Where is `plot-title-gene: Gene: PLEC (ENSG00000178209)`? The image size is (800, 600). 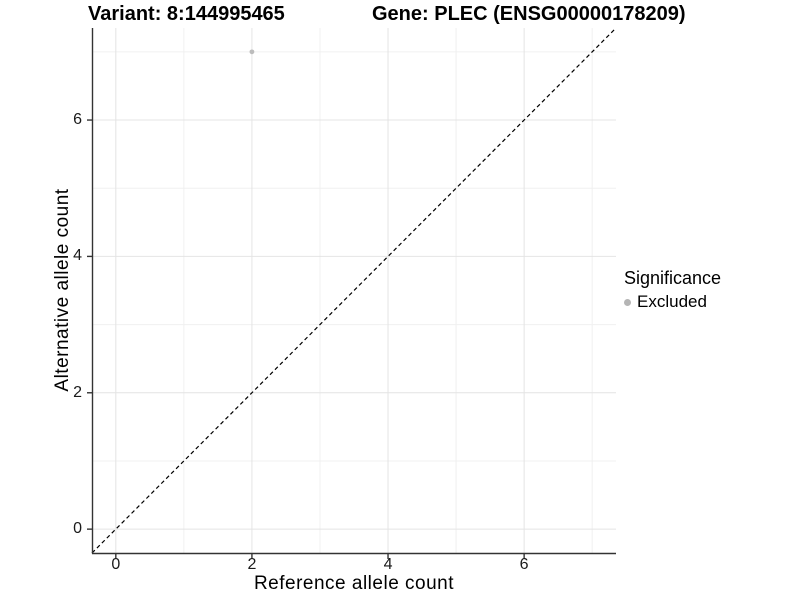
plot-title-gene: Gene: PLEC (ENSG00000178209) is located at coordinates (529, 14).